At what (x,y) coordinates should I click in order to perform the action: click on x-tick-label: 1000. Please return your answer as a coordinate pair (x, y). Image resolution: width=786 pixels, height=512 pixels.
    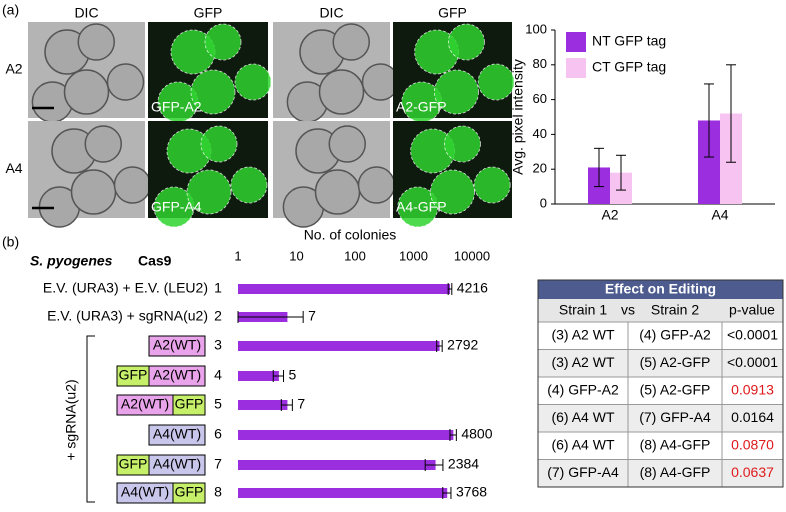
    Looking at the image, I should click on (413, 255).